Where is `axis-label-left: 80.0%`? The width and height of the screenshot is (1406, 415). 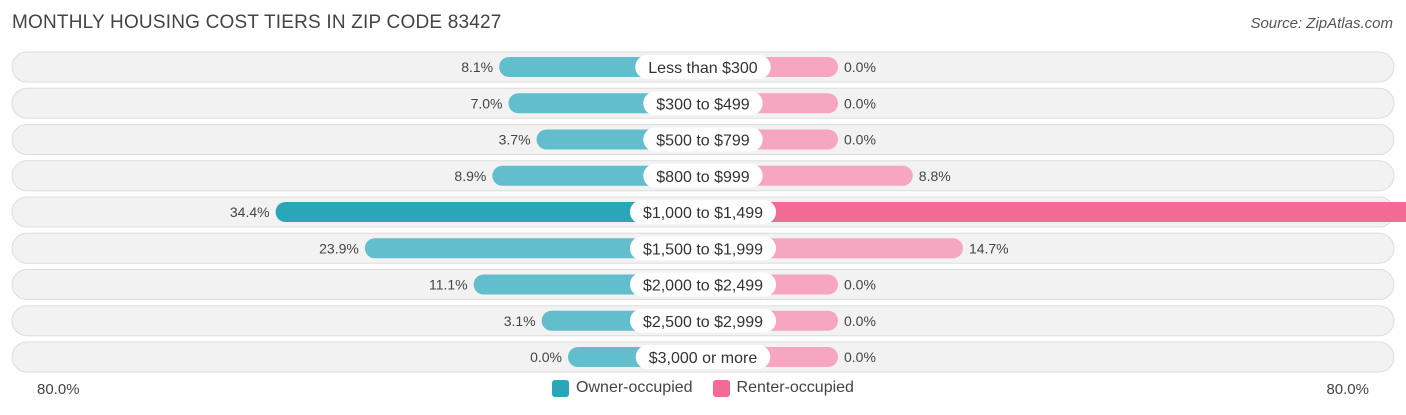 axis-label-left: 80.0% is located at coordinates (58, 389).